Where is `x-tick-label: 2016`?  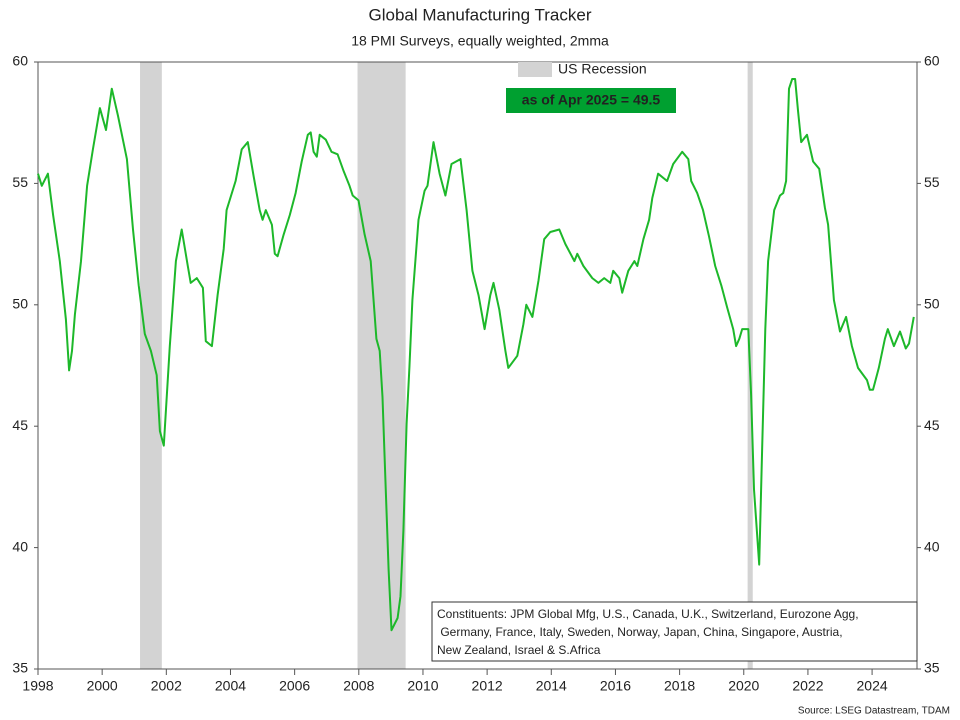 x-tick-label: 2016 is located at coordinates (615, 686).